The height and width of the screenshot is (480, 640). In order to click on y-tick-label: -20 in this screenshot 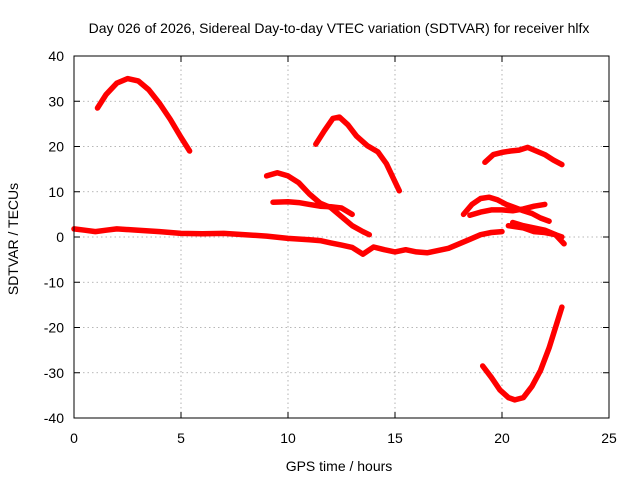, I will do `click(54, 328)`.